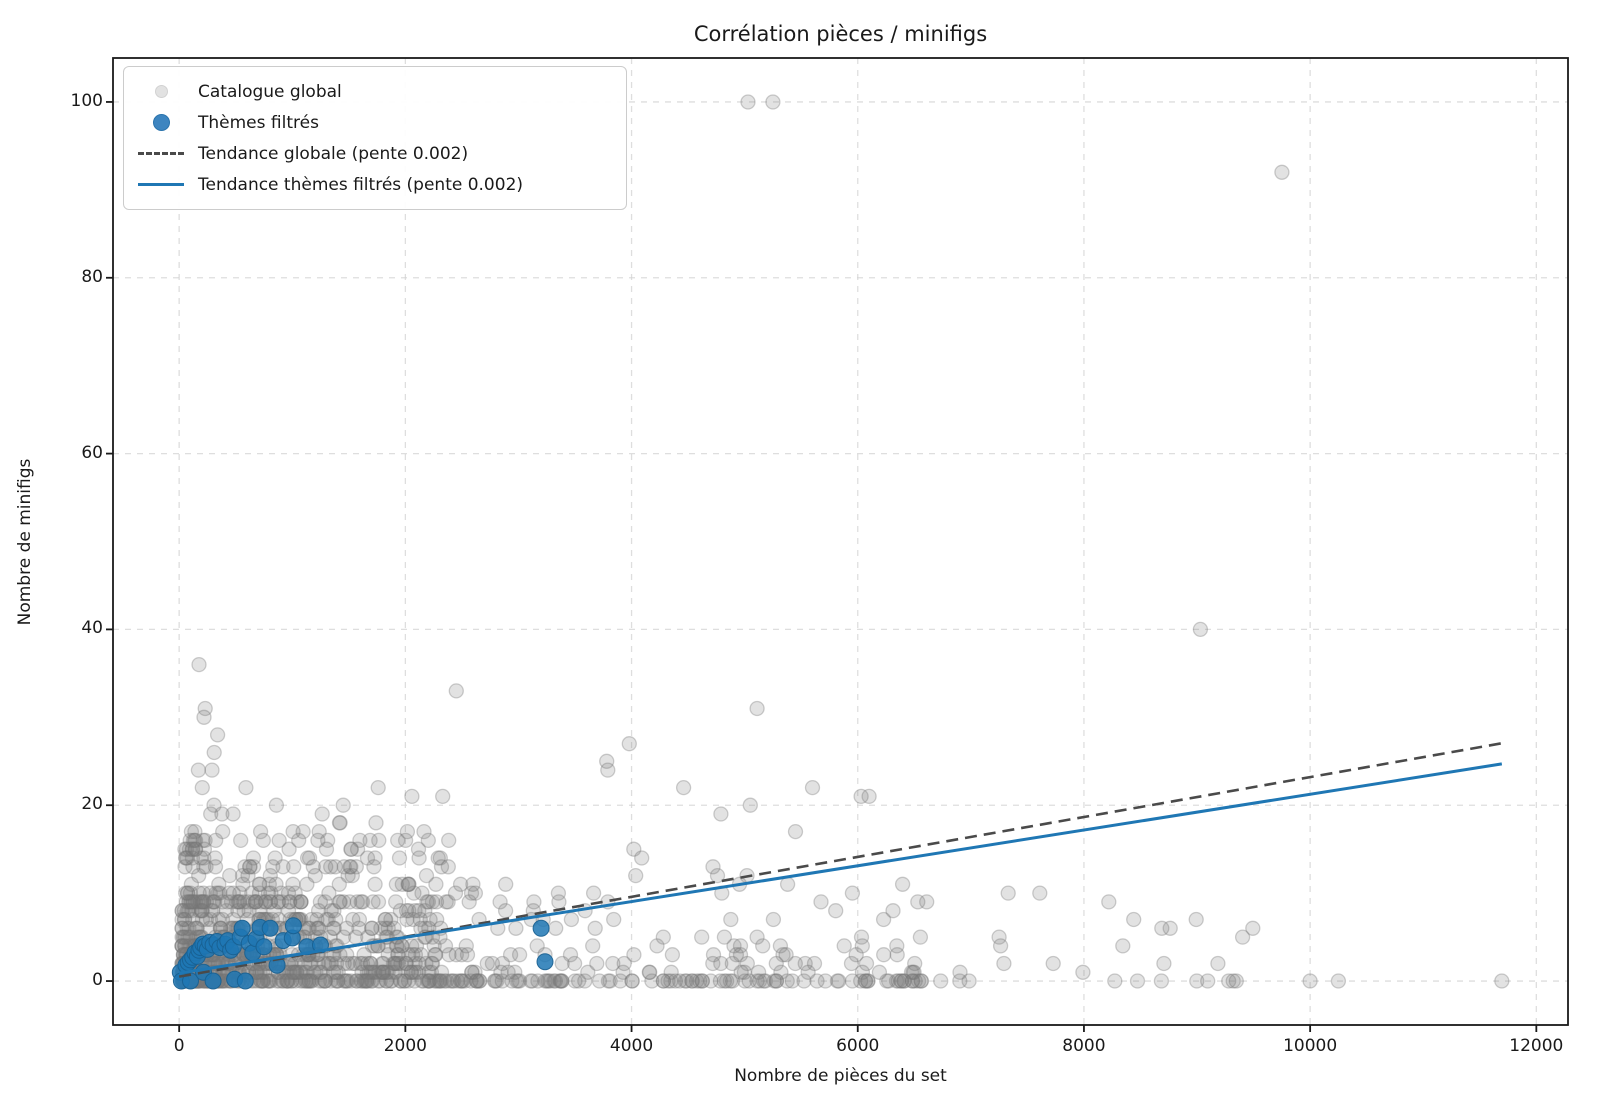  Describe the element at coordinates (25, 542) in the screenshot. I see `y-axis-label: Nombre de minifigs` at that location.